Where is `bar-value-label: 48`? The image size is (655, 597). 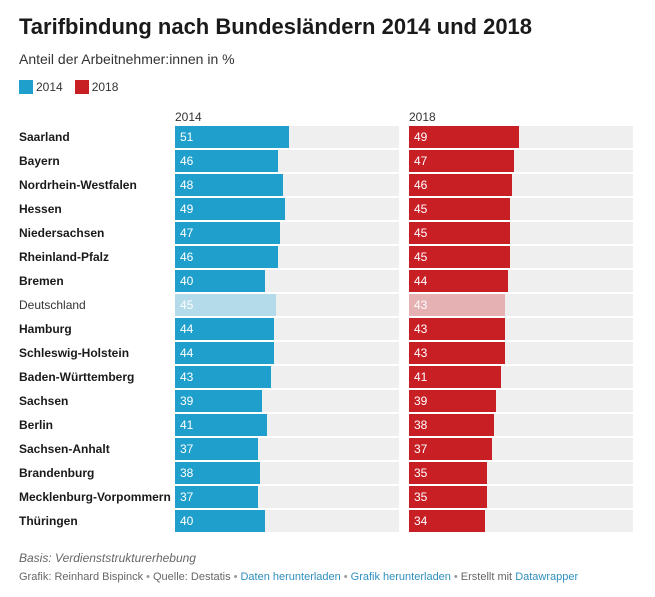
bar-value-label: 48 is located at coordinates (187, 185).